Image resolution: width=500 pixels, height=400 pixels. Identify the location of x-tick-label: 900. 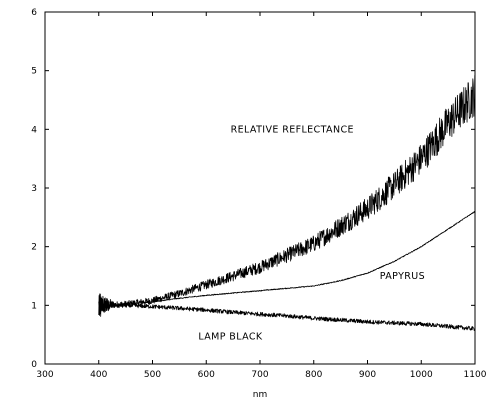
(367, 375).